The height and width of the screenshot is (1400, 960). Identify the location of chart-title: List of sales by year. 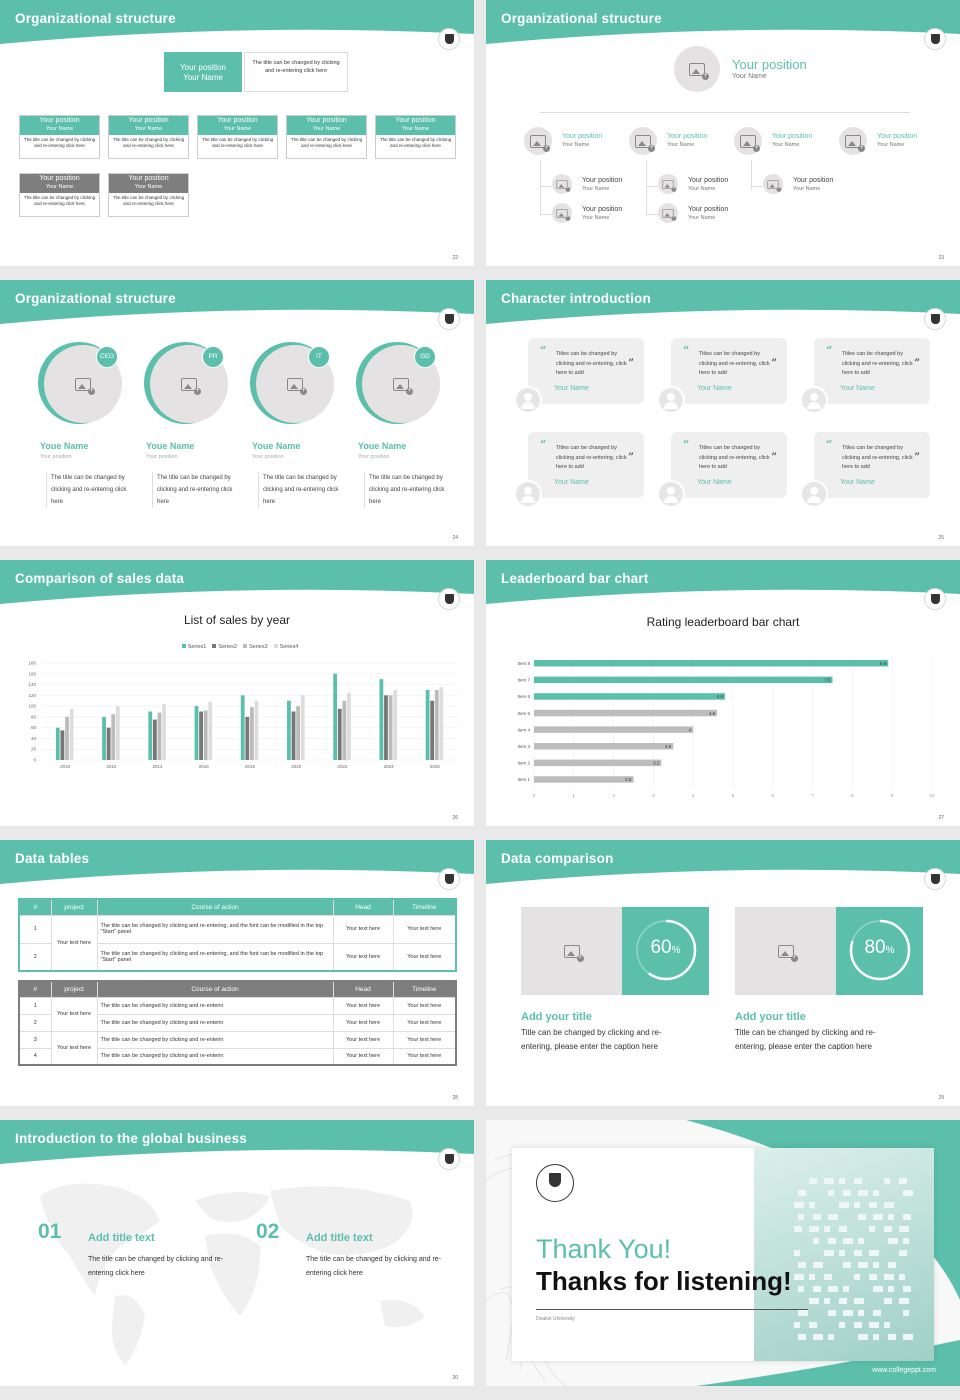
(237, 620).